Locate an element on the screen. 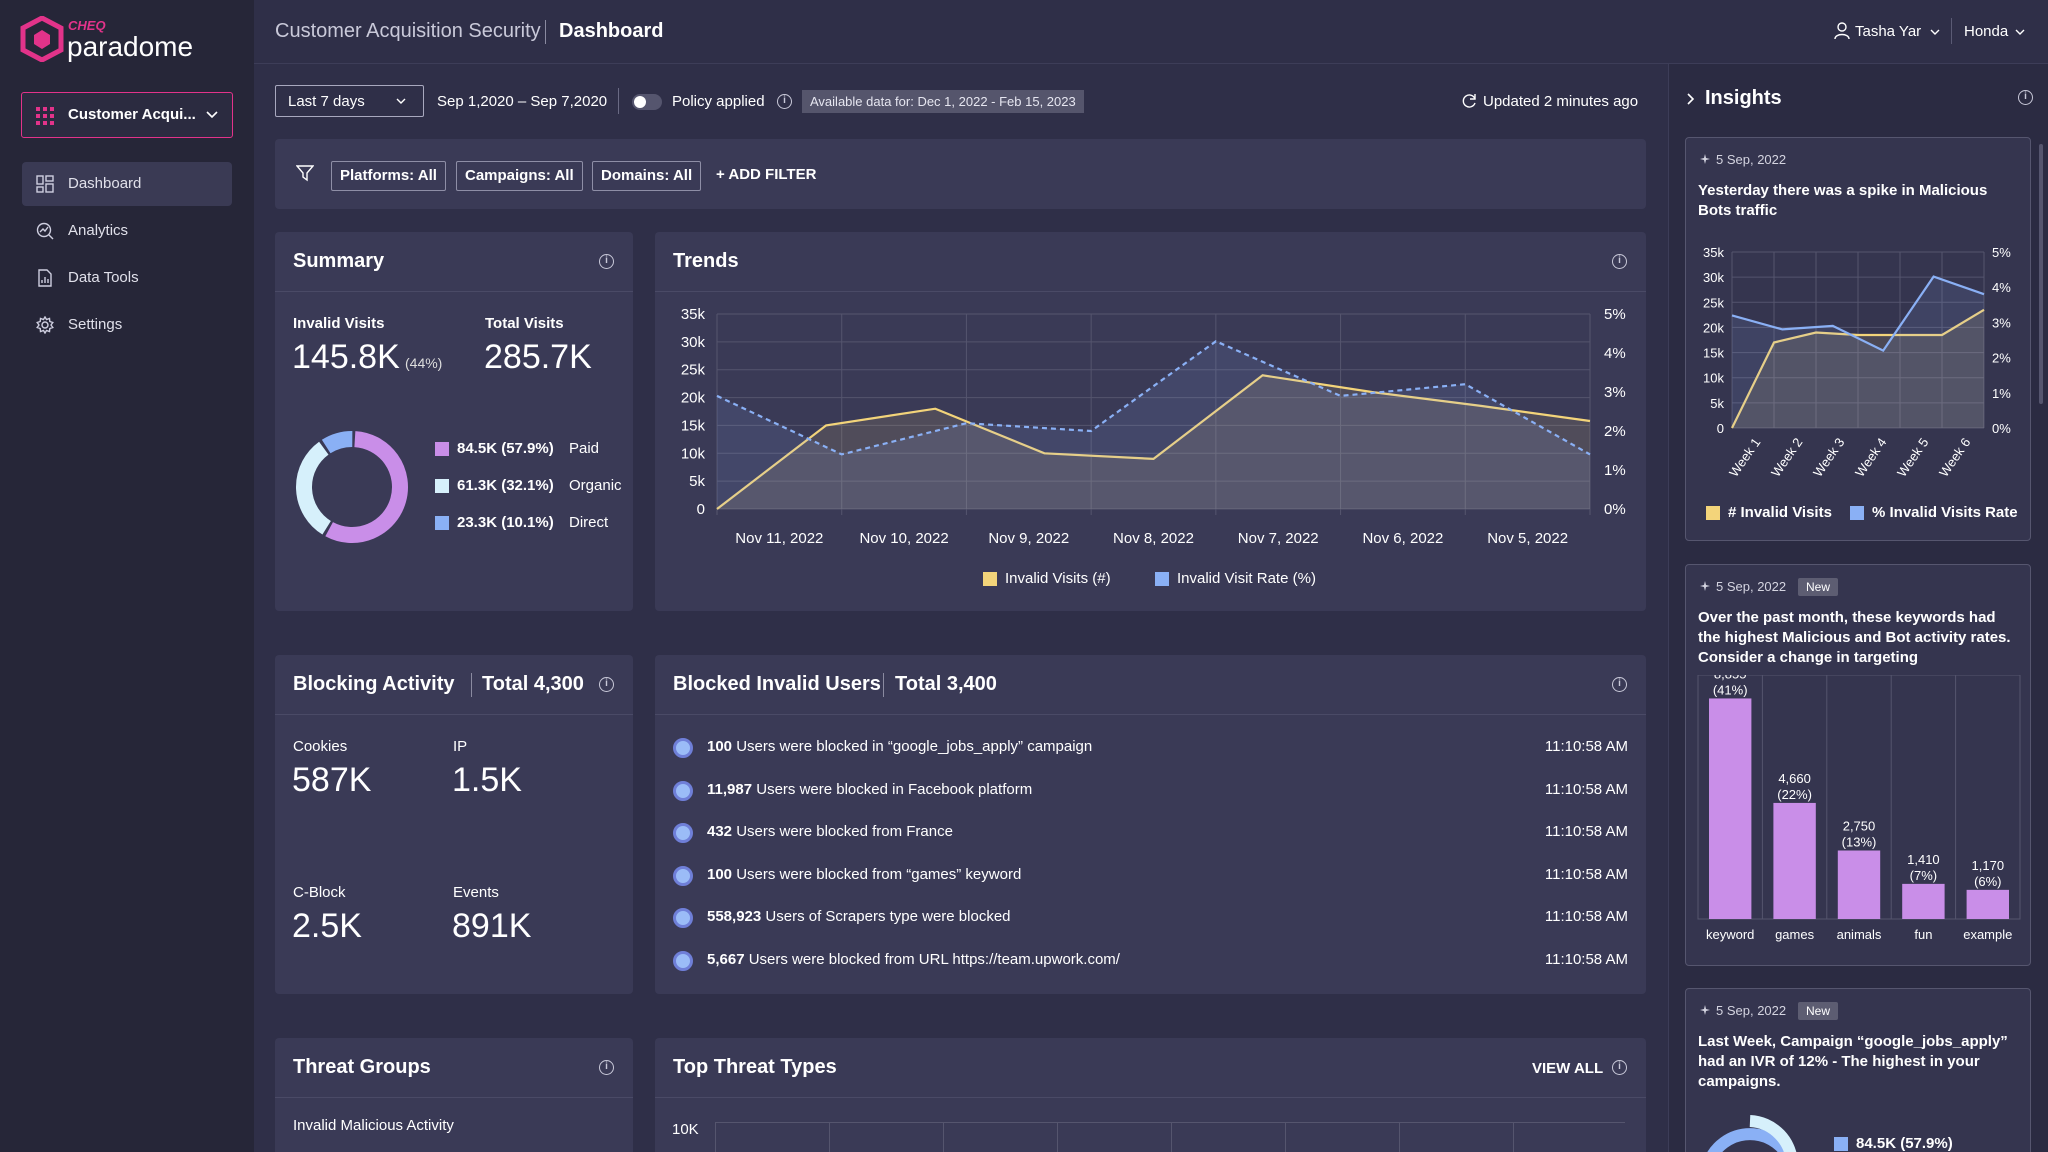 This screenshot has height=1152, width=2048. summary-title: Summary is located at coordinates (339, 261).